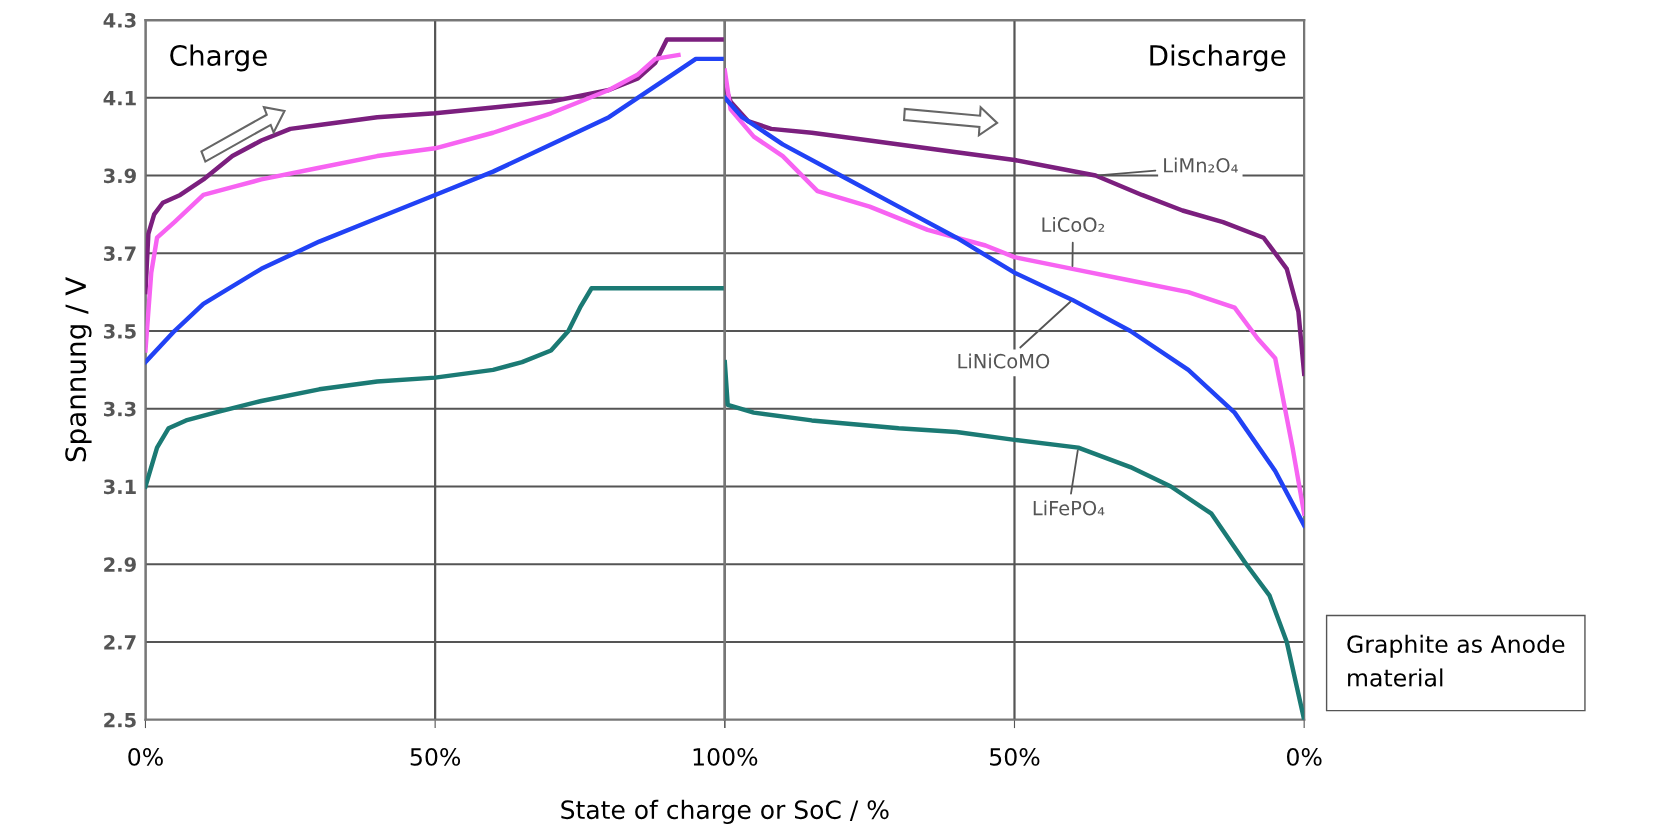 Image resolution: width=1672 pixels, height=834 pixels. What do you see at coordinates (1073, 225) in the screenshot?
I see `series-label: LiCoO₂` at bounding box center [1073, 225].